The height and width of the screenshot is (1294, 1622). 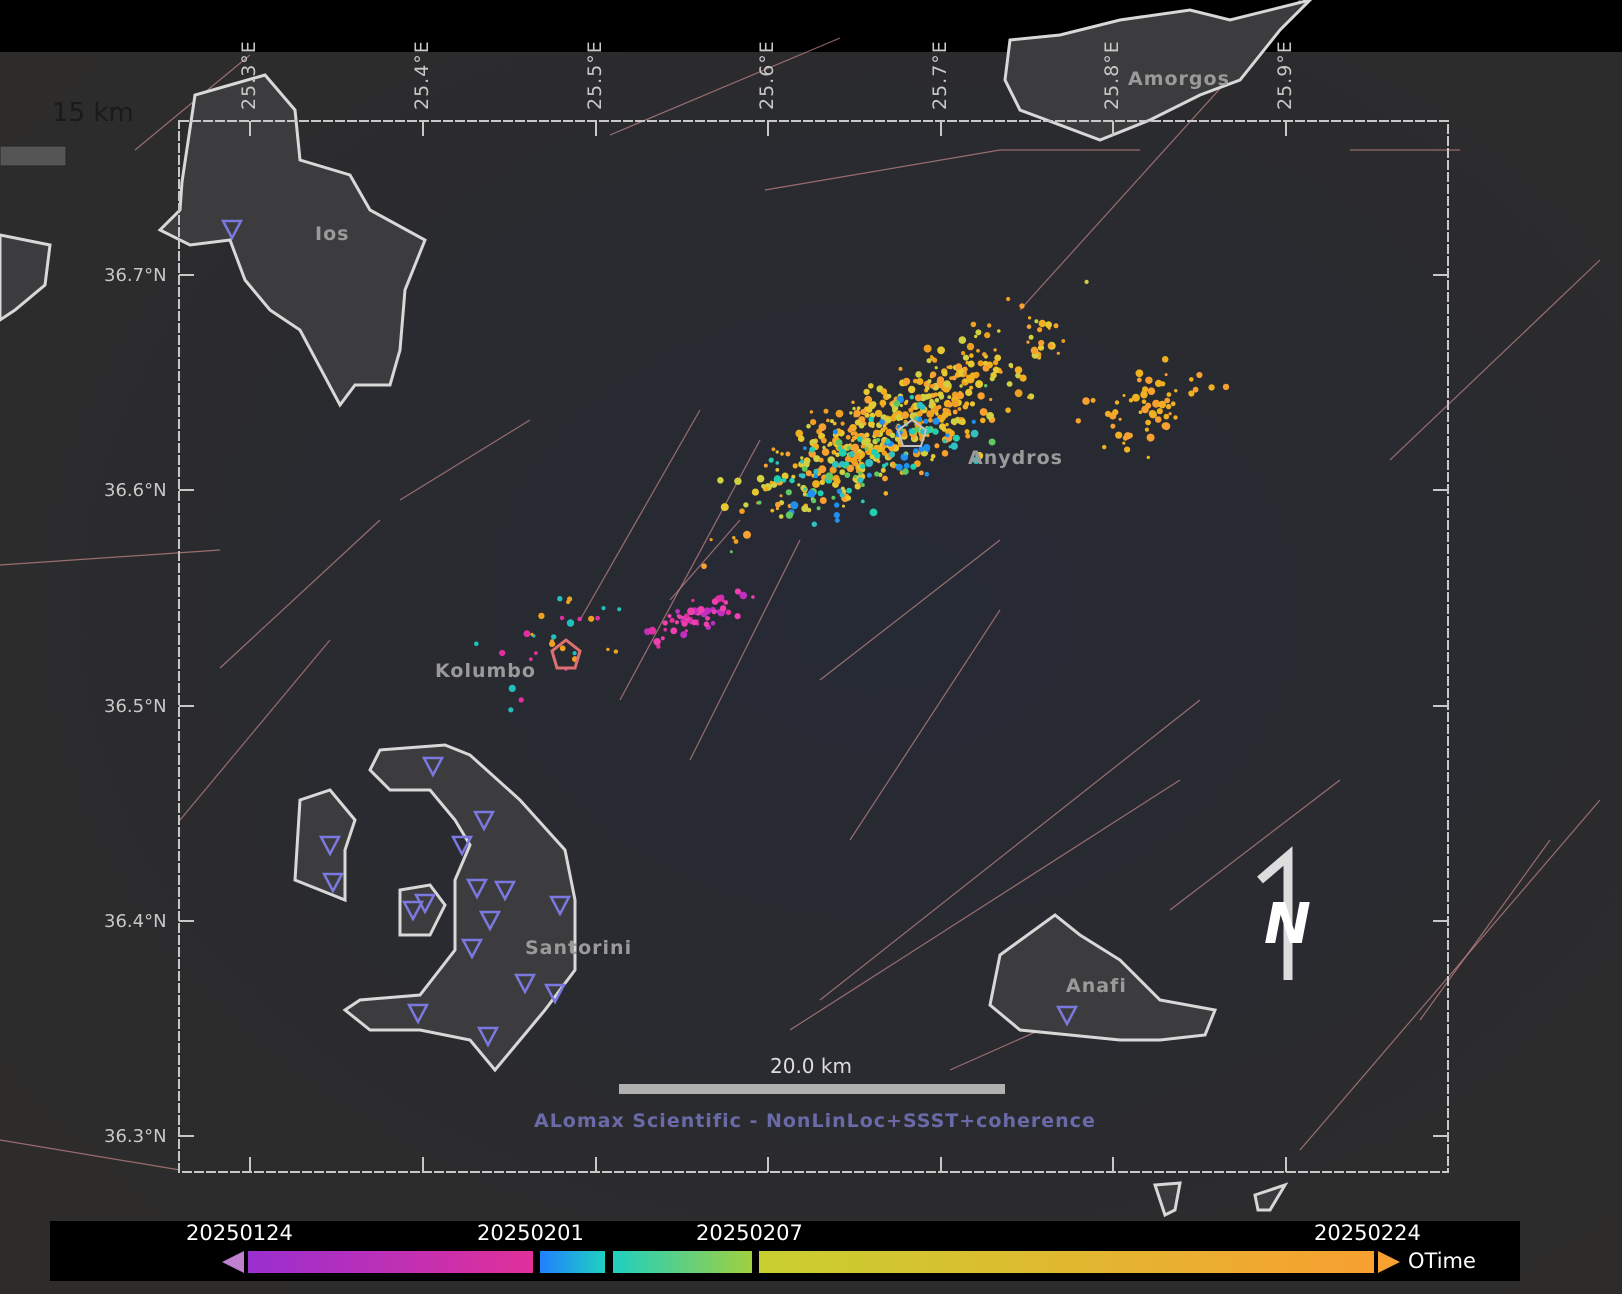 I want to click on island-amorgos, so click(x=1158, y=71).